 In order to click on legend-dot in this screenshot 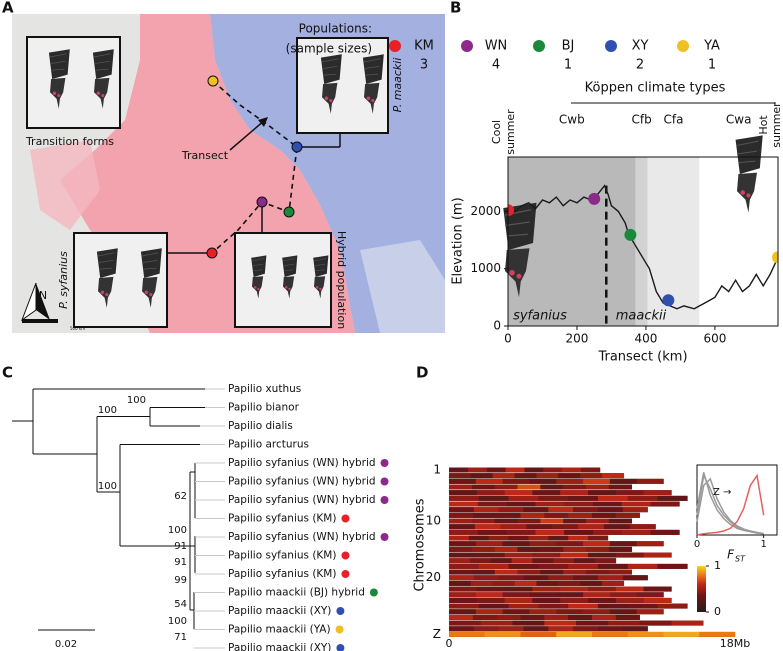, I will do `click(611, 46)`.